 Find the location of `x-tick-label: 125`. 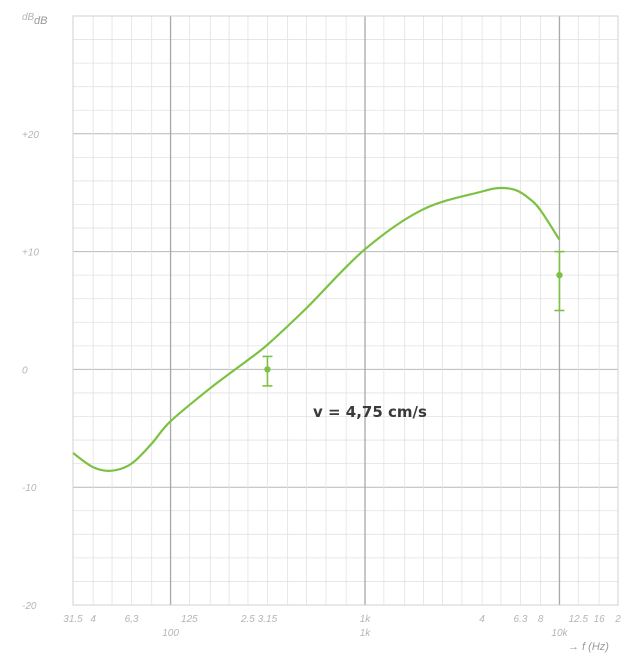

x-tick-label: 125 is located at coordinates (189, 619).